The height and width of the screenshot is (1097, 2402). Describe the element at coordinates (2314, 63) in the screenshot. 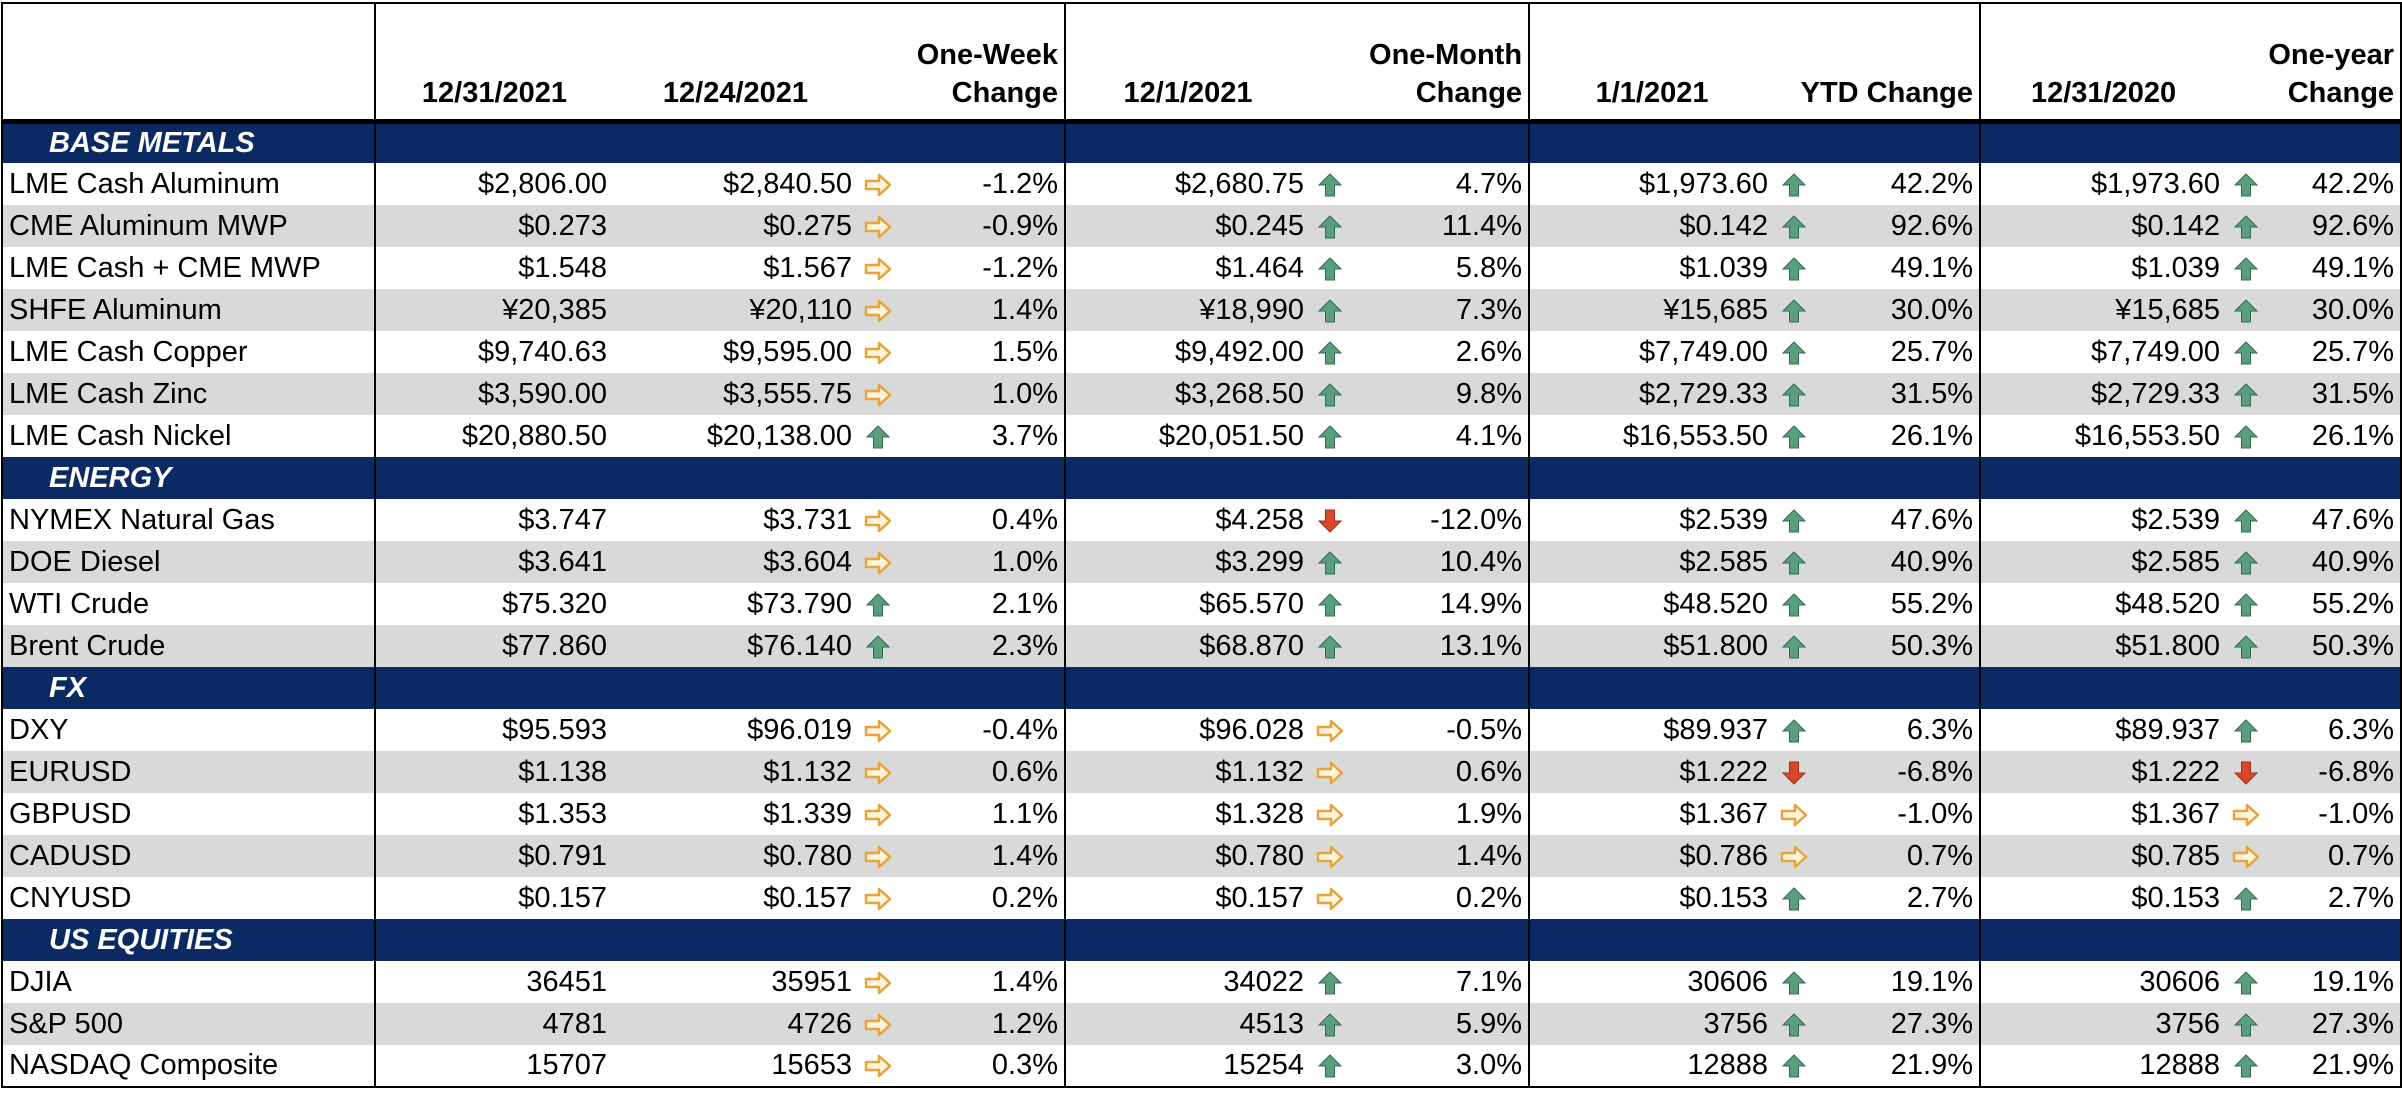

I see `header-one-year-change: One-year Change` at that location.